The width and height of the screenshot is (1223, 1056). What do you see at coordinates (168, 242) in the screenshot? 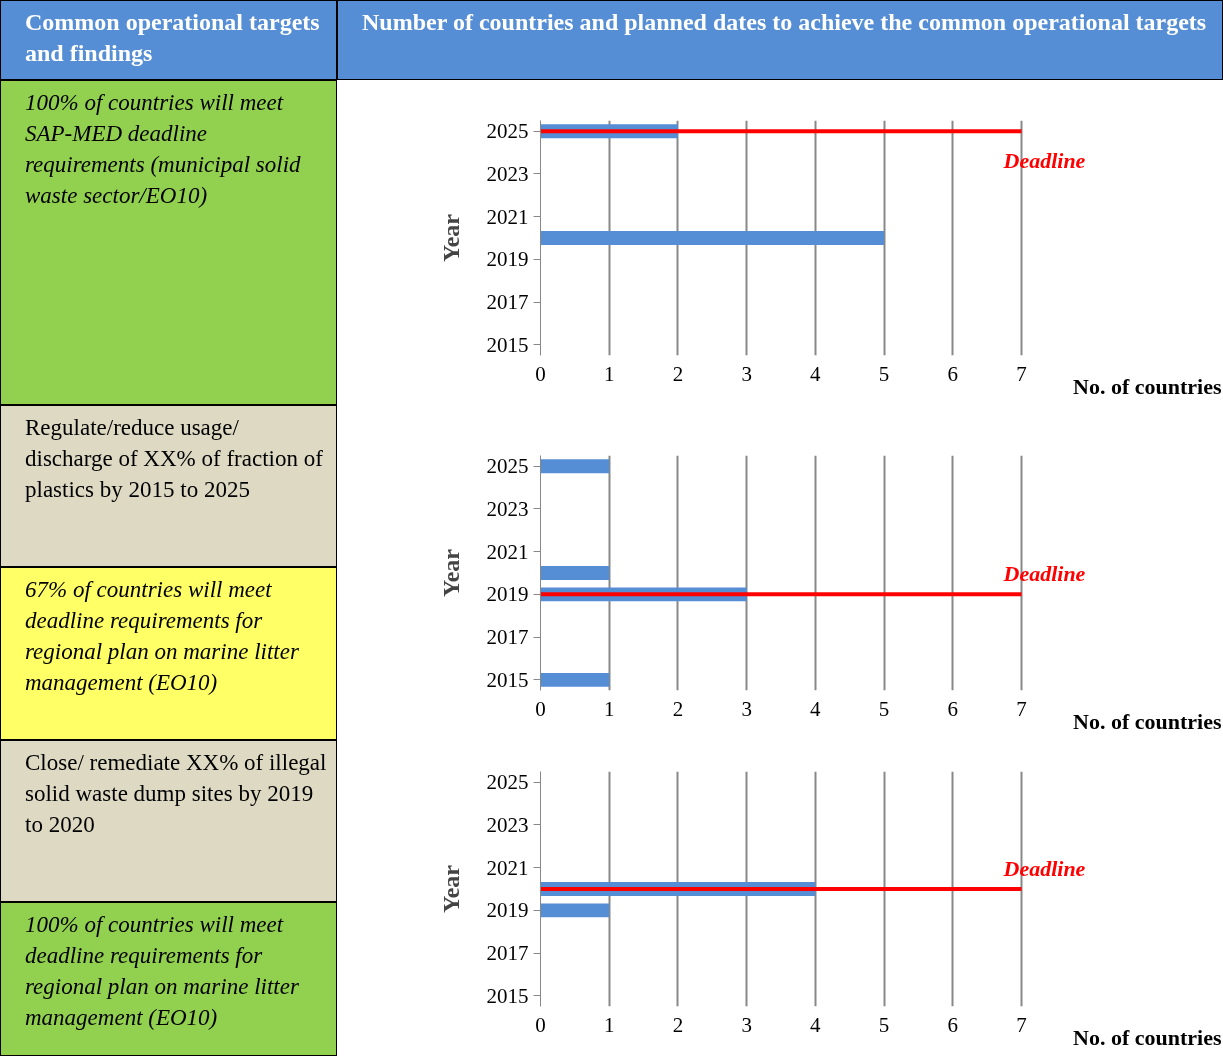
I see `text: 100% of countries will meet SAP-MED deadline requirements (municipal solid waste sector/EO10)` at bounding box center [168, 242].